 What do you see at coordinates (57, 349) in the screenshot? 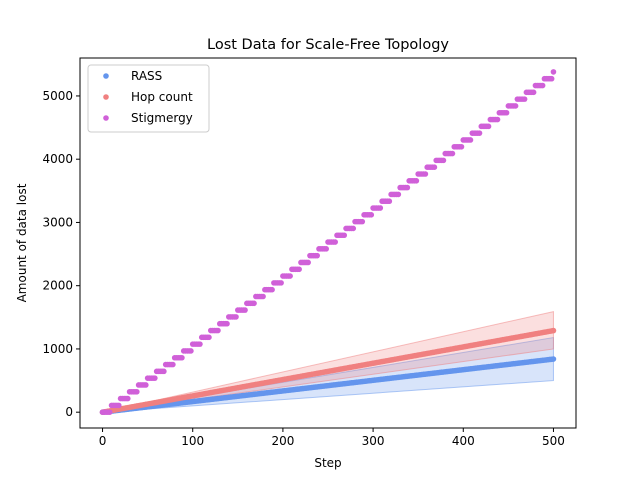
I see `y-tick-label: 1000` at bounding box center [57, 349].